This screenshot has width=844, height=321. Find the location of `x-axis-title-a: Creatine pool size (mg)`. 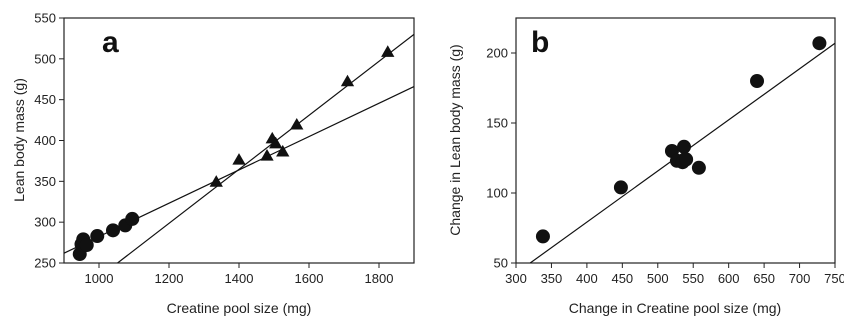

x-axis-title-a: Creatine pool size (mg) is located at coordinates (239, 308).